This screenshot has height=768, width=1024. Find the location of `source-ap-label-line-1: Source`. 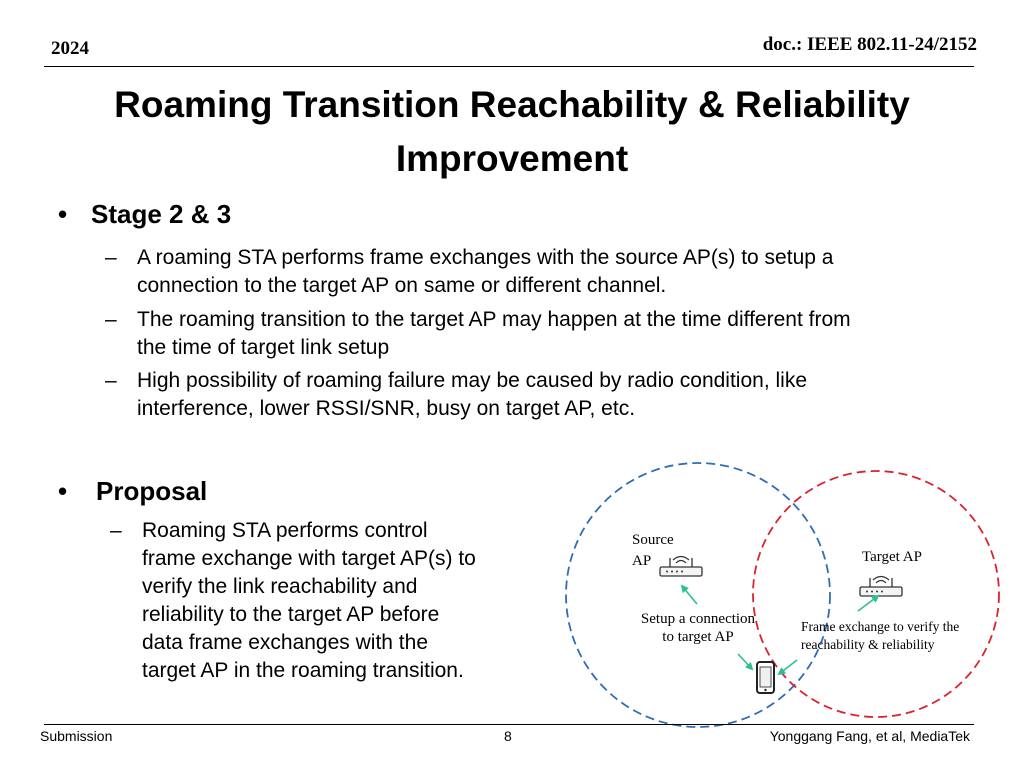

source-ap-label-line-1: Source is located at coordinates (653, 540).